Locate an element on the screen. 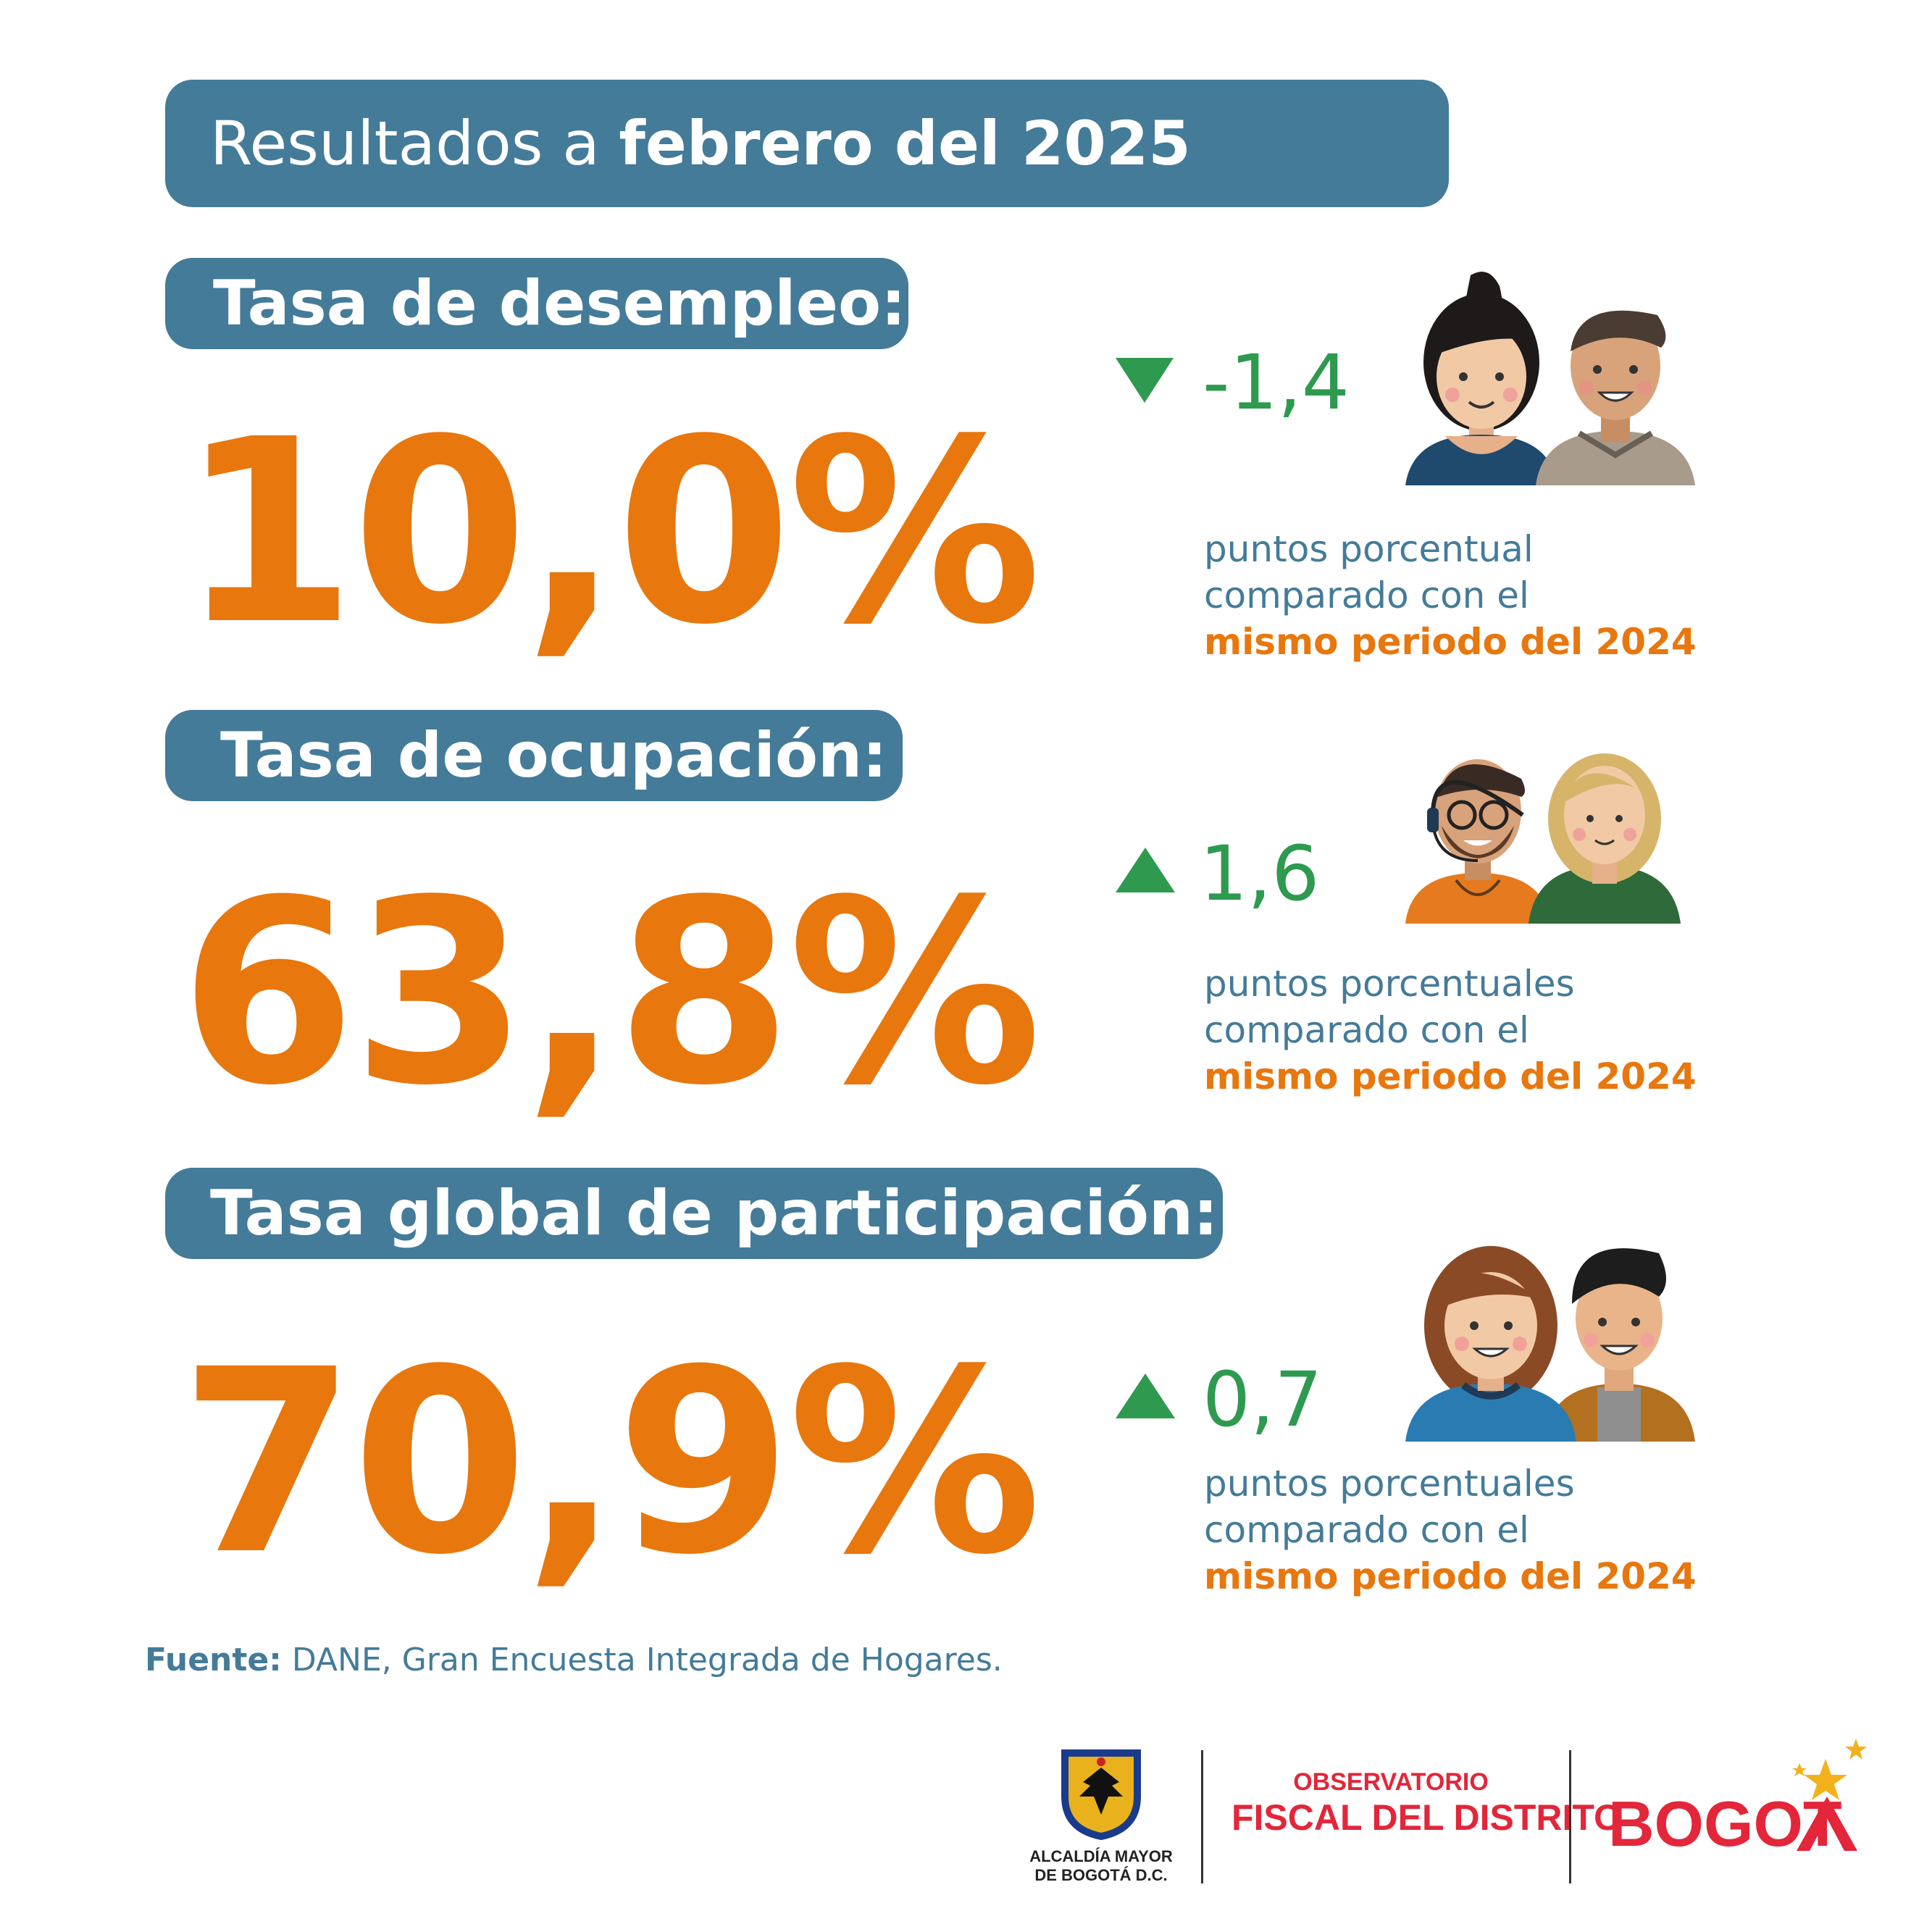 The height and width of the screenshot is (1932, 1932). delta-ocupacion: 1,6 is located at coordinates (1260, 873).